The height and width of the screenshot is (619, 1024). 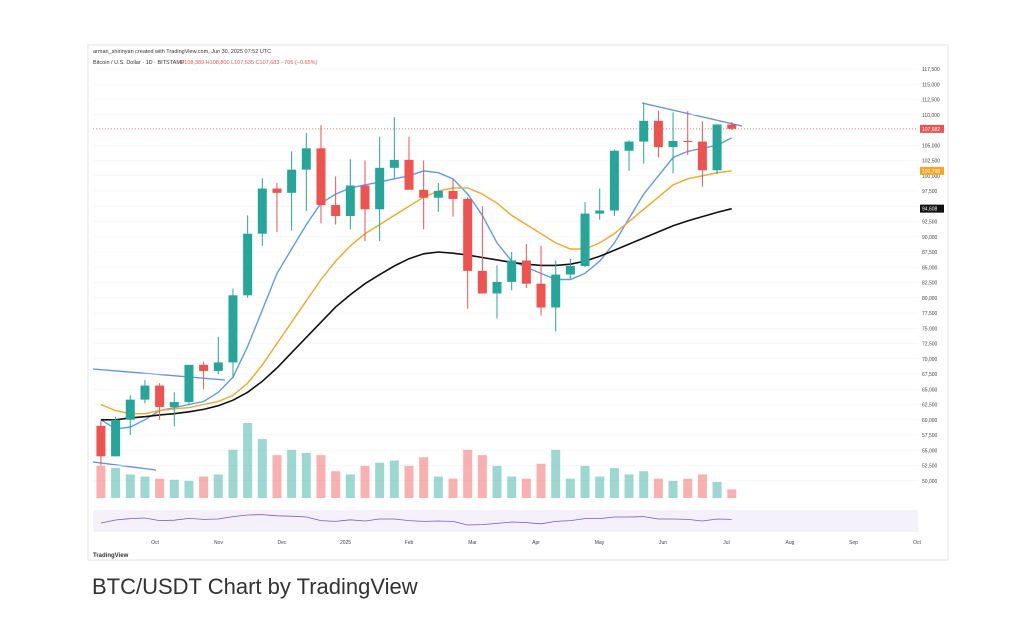 I want to click on y-tick-label: 117,500, so click(x=931, y=70).